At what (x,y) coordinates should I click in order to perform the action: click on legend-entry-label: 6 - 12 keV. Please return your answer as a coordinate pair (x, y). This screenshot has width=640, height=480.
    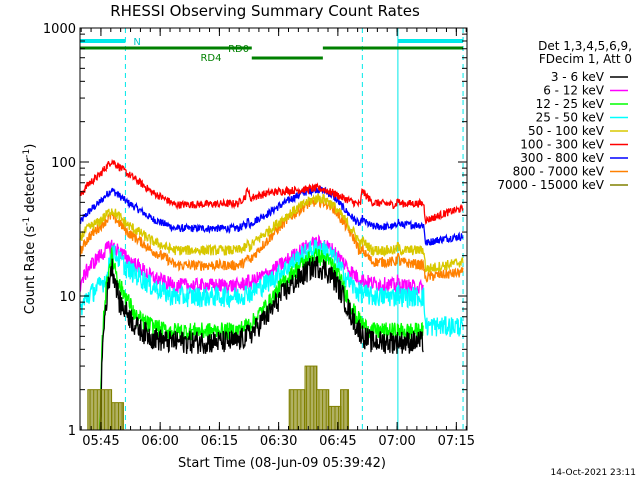
    Looking at the image, I should click on (574, 91).